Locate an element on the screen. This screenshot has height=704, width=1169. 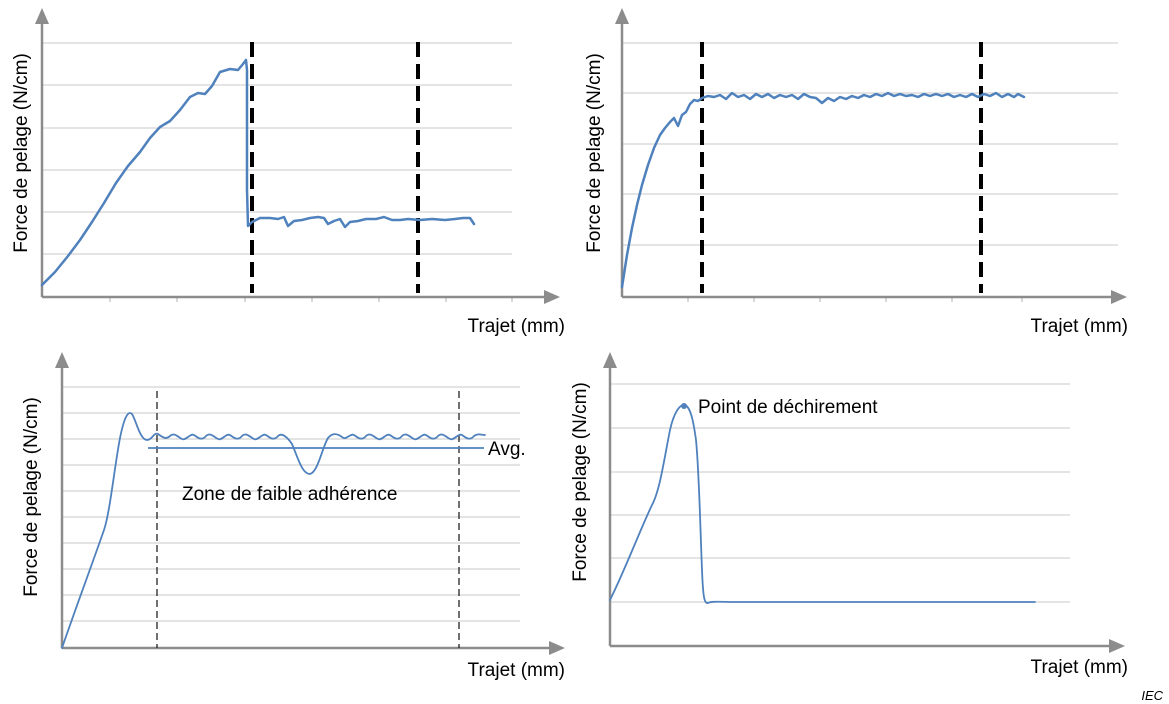
chart-3-series-line is located at coordinates (273, 530).